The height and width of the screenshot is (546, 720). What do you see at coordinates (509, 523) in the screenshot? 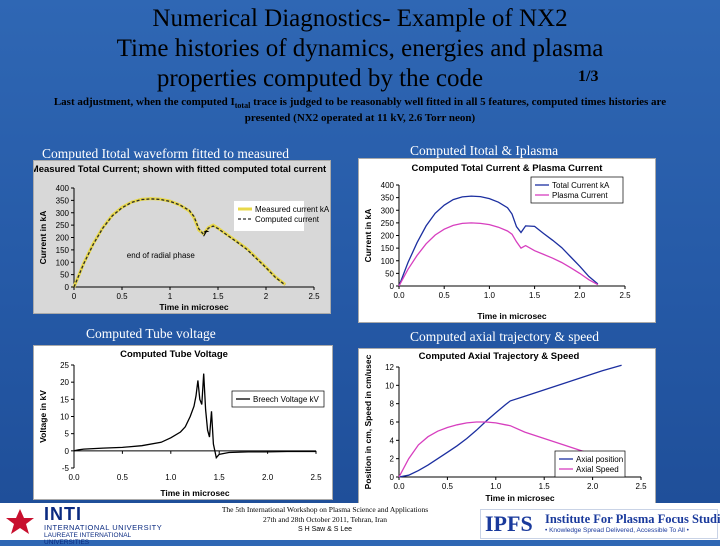
I see `ipfs-acronym: IPFS` at bounding box center [509, 523].